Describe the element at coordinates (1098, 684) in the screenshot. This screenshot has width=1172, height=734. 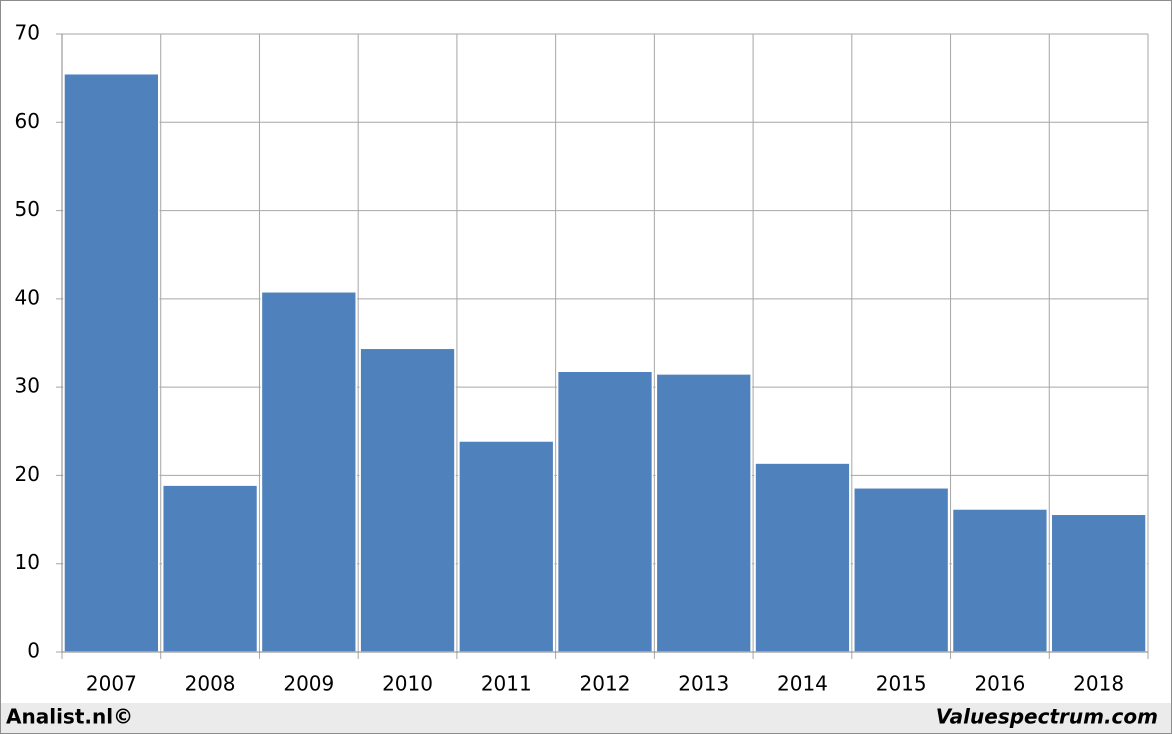
I see `x-tick-label: 2018` at that location.